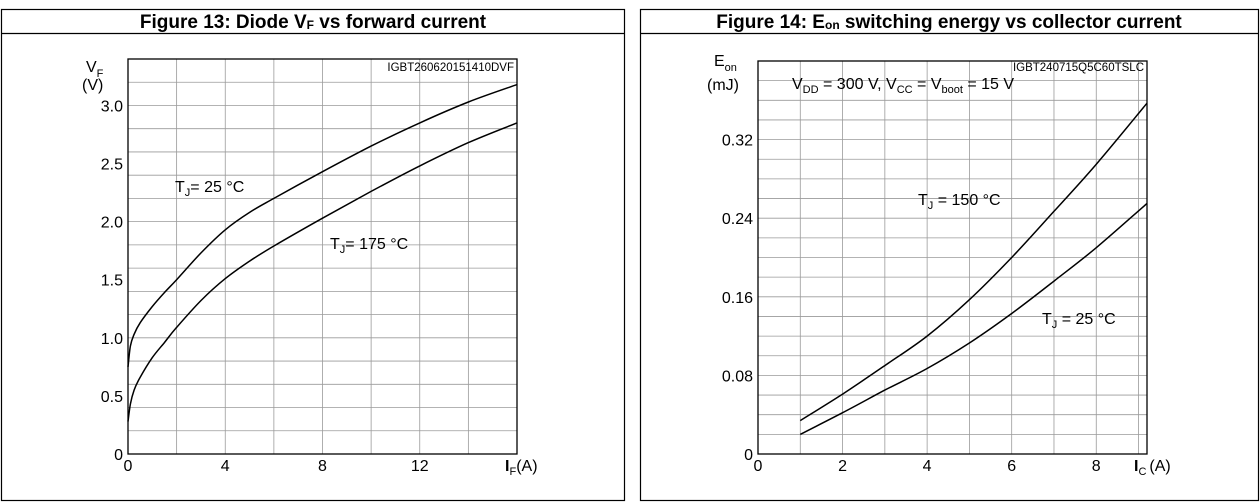  Describe the element at coordinates (521, 468) in the screenshot. I see `x-axis-label: IF(A)` at that location.